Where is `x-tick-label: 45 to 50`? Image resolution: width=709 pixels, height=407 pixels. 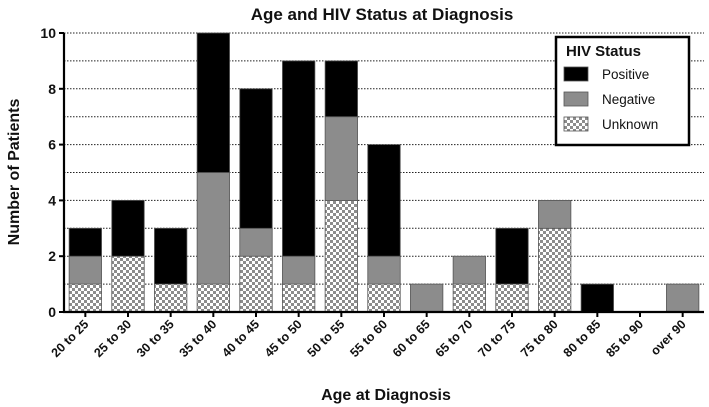 x-tick-label: 45 to 50 is located at coordinates (283, 338).